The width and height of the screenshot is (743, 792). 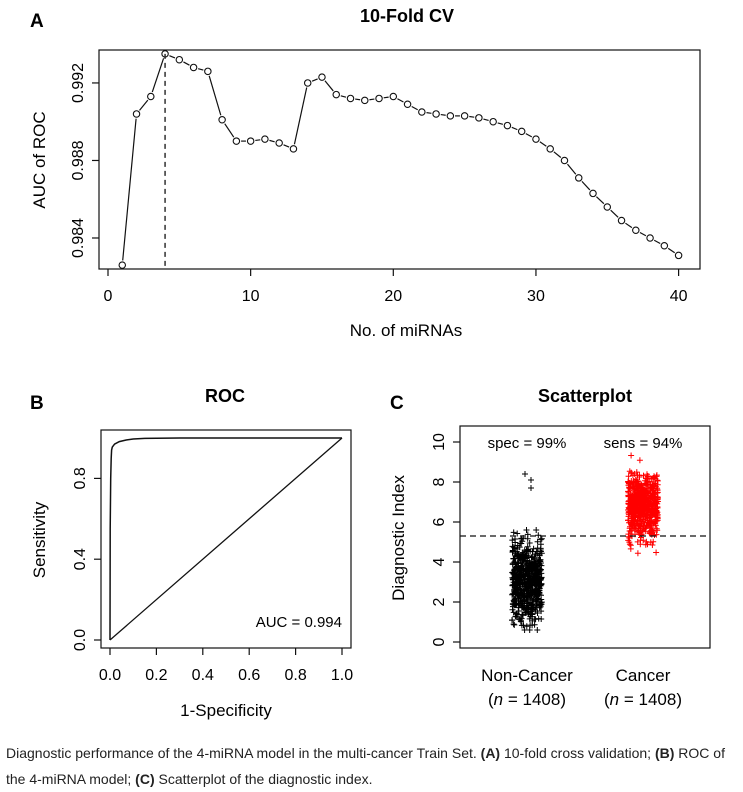 I want to click on x-tick-label: 30, so click(x=536, y=296).